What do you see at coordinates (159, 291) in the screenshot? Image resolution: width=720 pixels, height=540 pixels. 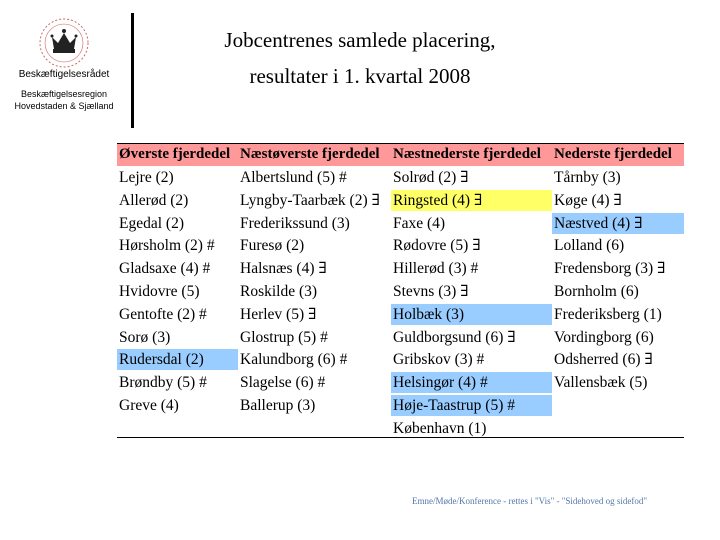 I see `table-cell: Hvidovre (5)` at bounding box center [159, 291].